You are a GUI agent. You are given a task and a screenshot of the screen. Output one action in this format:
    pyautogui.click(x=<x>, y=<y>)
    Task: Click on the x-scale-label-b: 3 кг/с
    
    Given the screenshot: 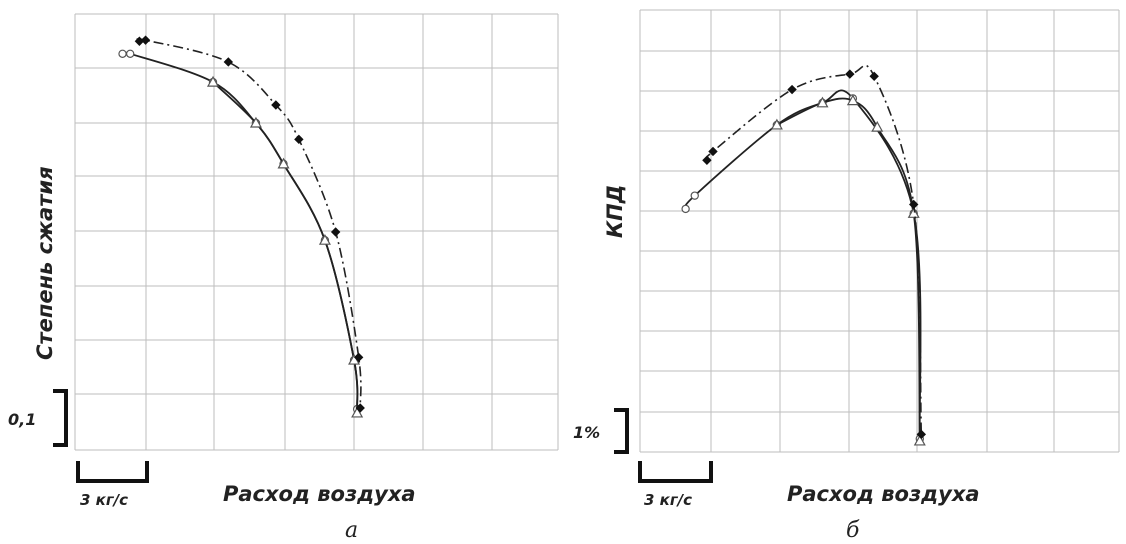 What is the action you would take?
    pyautogui.click(x=668, y=500)
    